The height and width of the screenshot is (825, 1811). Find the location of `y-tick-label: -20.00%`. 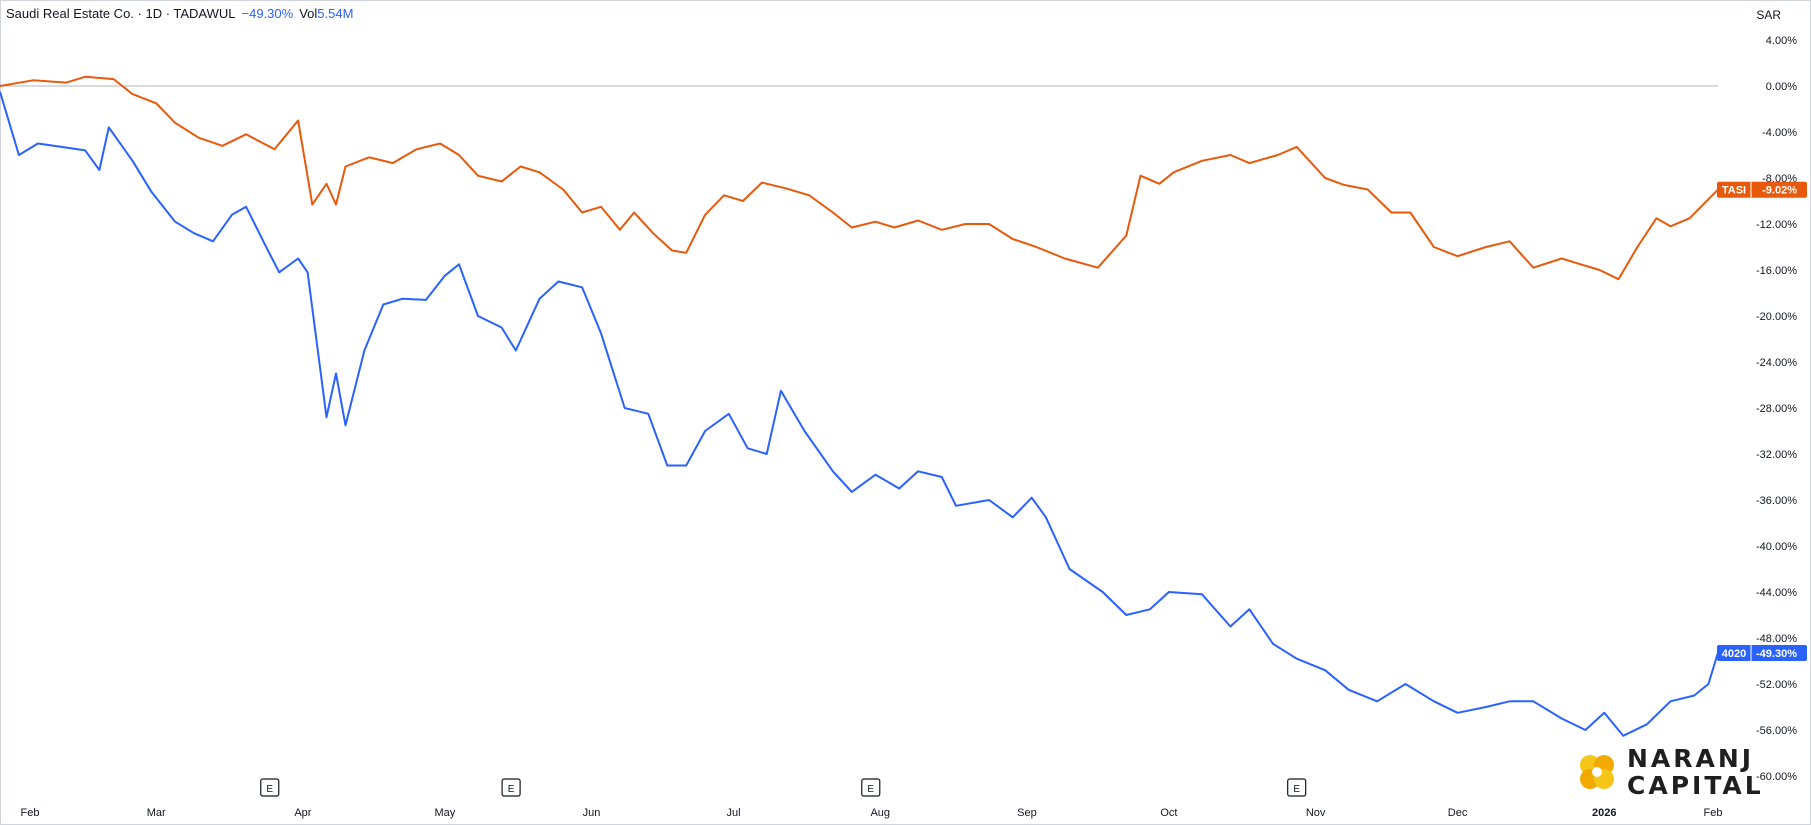

y-tick-label: -20.00% is located at coordinates (1776, 317).